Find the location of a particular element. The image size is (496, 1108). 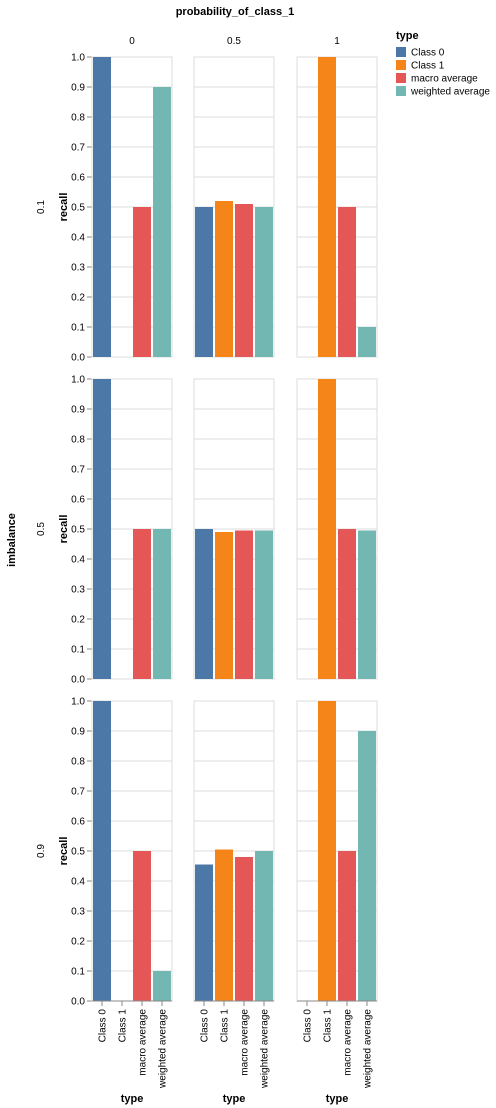

legend-swatch-weighted-average is located at coordinates (401, 91).